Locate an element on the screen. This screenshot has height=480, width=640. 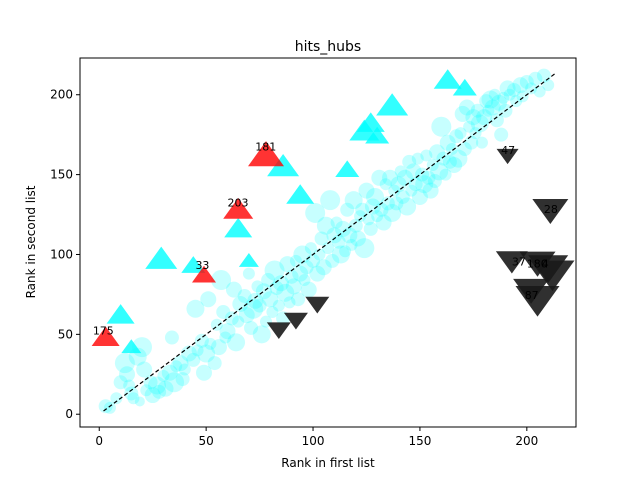
y-tick-label-0: 0 is located at coordinates (69, 414).